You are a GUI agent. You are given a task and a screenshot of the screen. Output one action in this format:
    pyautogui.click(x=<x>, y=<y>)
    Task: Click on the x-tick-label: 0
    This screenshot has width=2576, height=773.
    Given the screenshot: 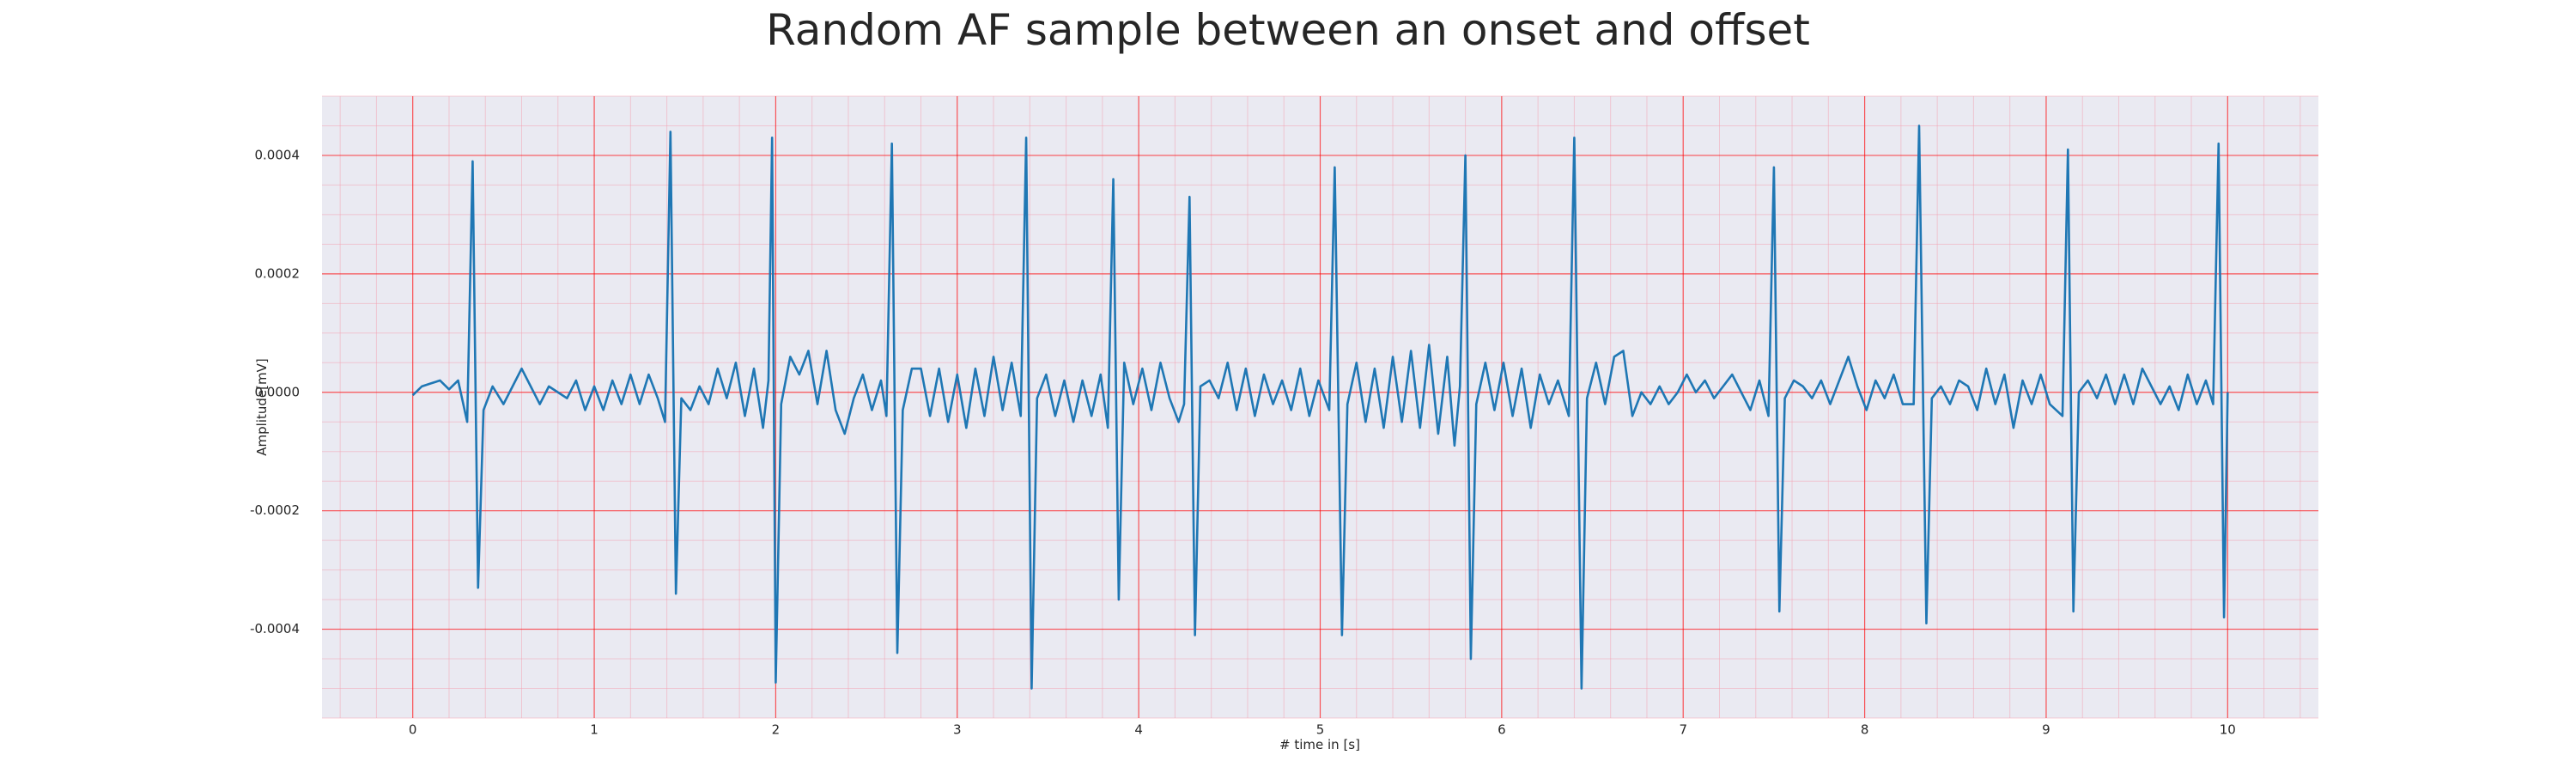 What is the action you would take?
    pyautogui.click(x=413, y=730)
    